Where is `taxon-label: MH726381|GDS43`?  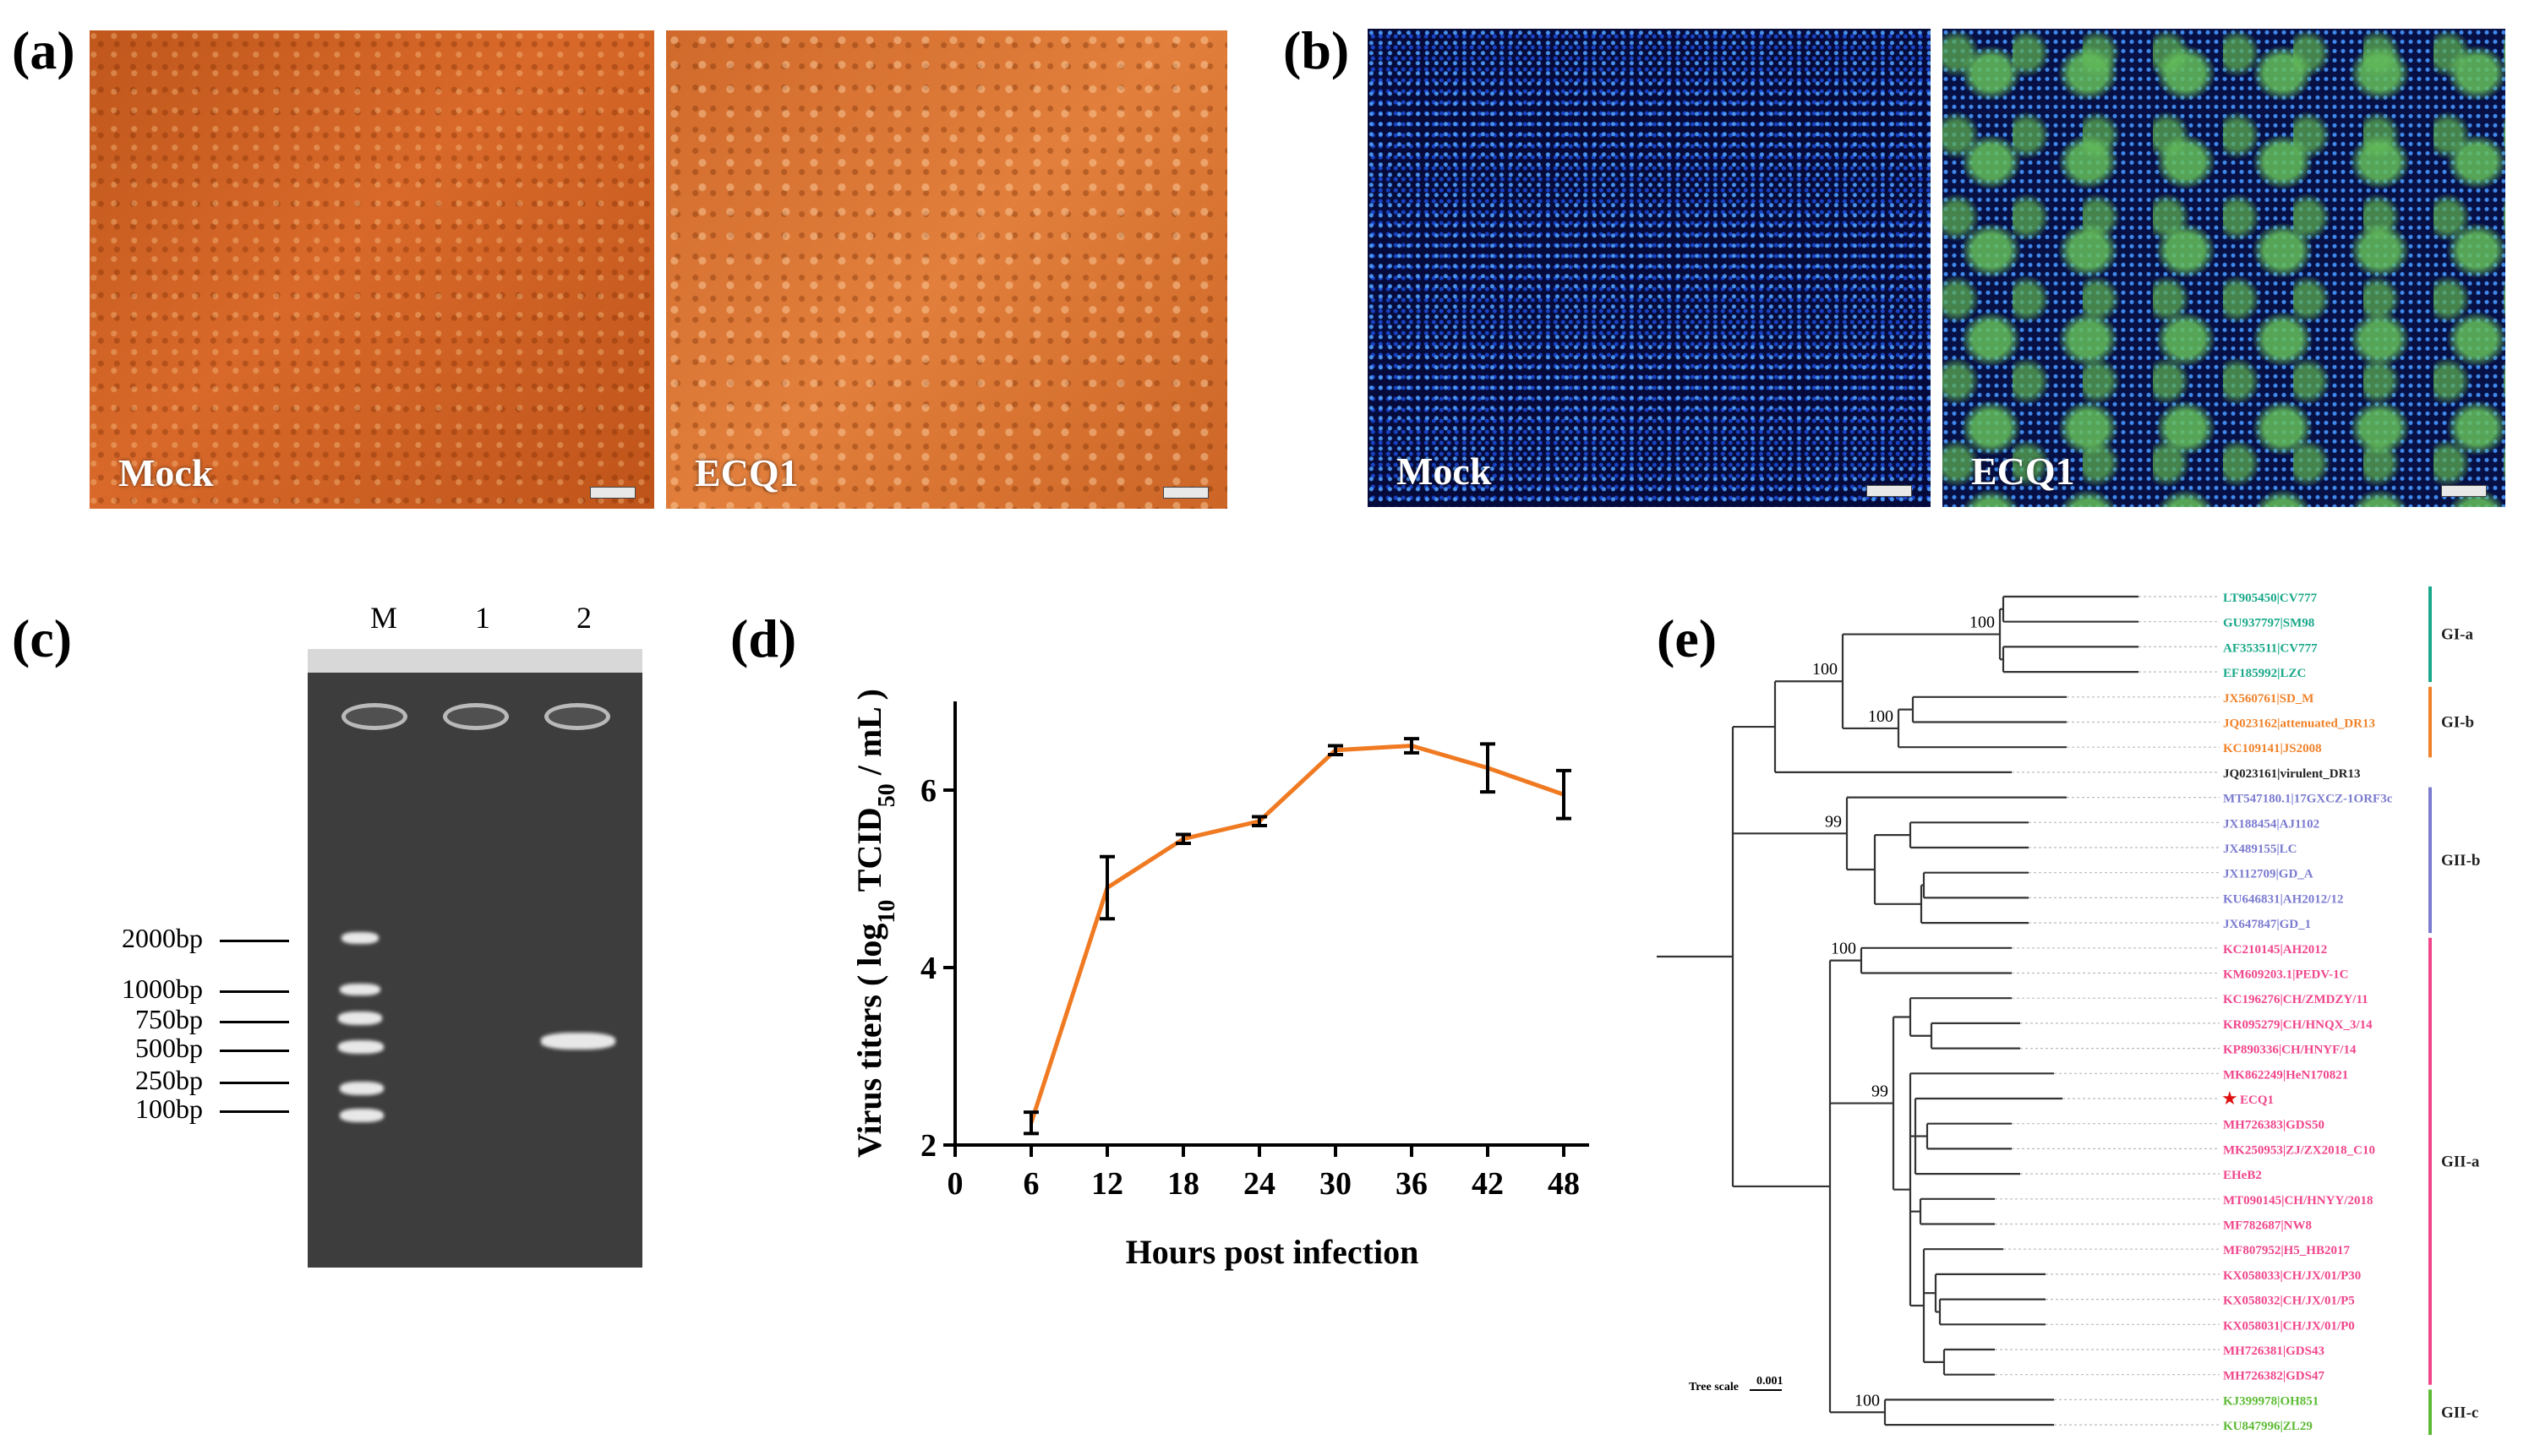 taxon-label: MH726381|GDS43 is located at coordinates (2273, 1351).